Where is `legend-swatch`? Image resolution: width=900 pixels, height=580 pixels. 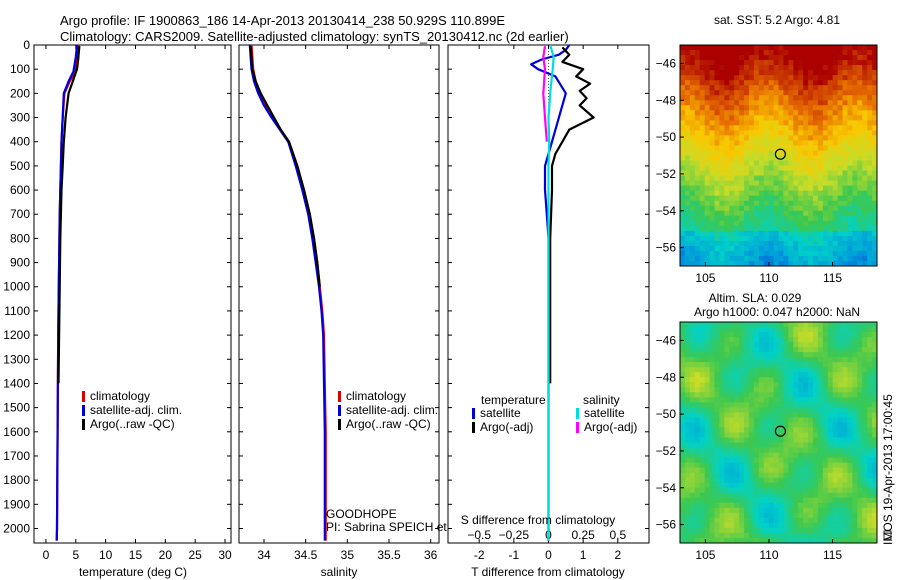 legend-swatch is located at coordinates (83, 424).